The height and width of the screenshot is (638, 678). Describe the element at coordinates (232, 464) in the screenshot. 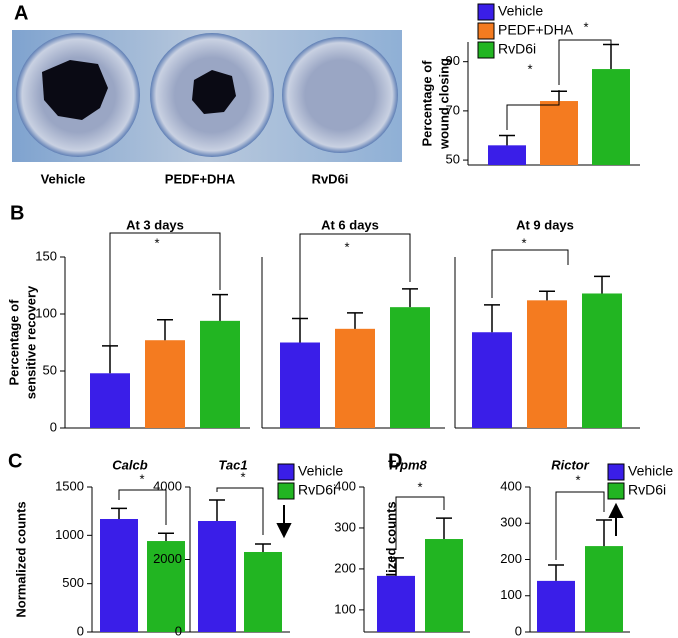

I see `chart-title: Tac1` at that location.